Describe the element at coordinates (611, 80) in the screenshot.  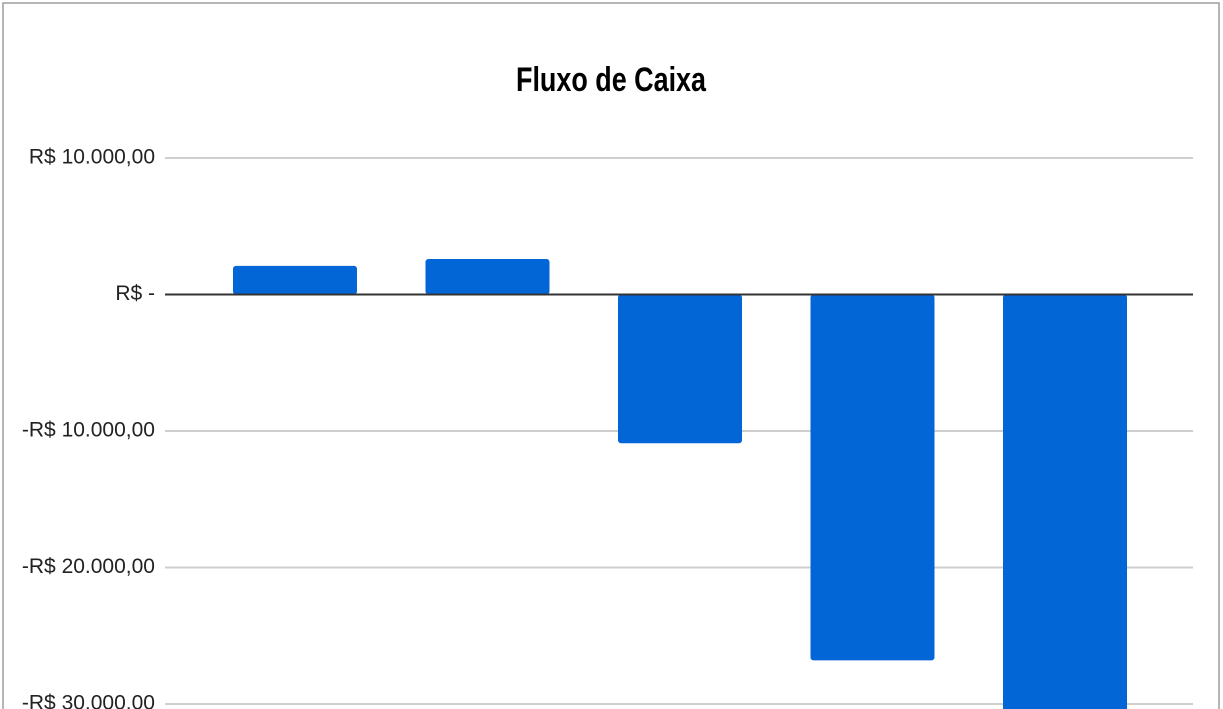
I see `chart-title: Fluxo de Caixa` at that location.